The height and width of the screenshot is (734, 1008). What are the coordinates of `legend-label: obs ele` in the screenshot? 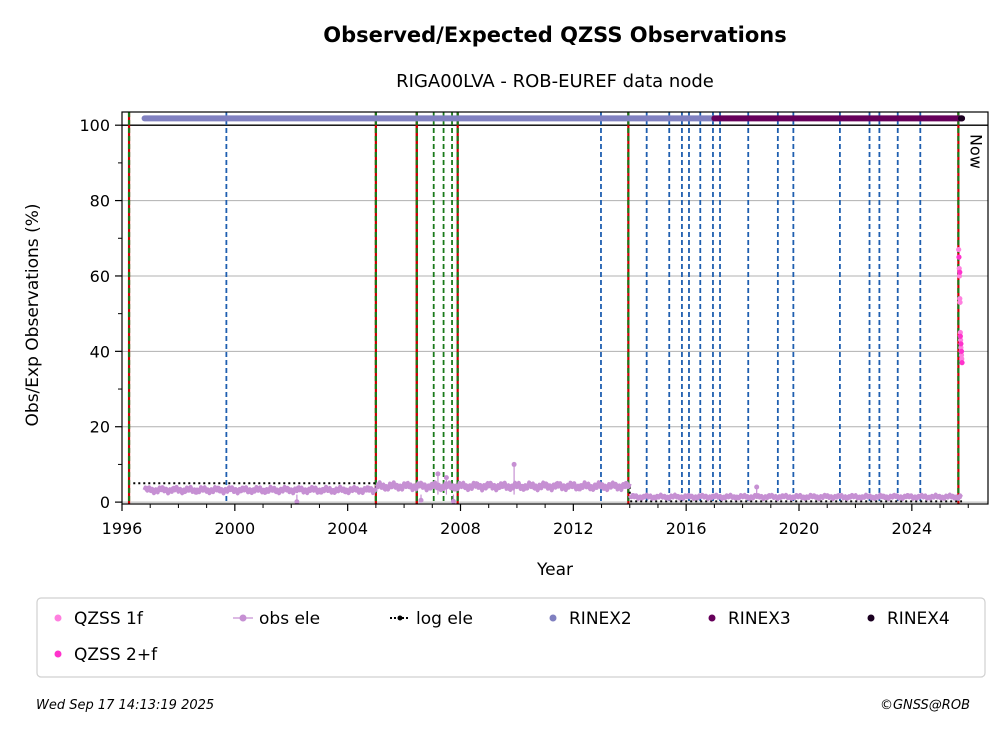 It's located at (289, 619).